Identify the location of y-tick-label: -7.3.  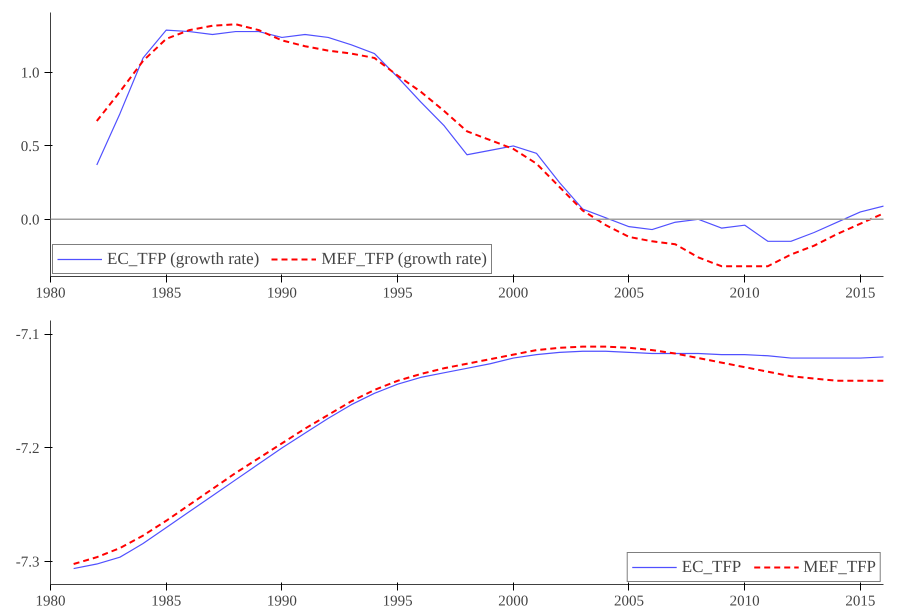
(28, 562).